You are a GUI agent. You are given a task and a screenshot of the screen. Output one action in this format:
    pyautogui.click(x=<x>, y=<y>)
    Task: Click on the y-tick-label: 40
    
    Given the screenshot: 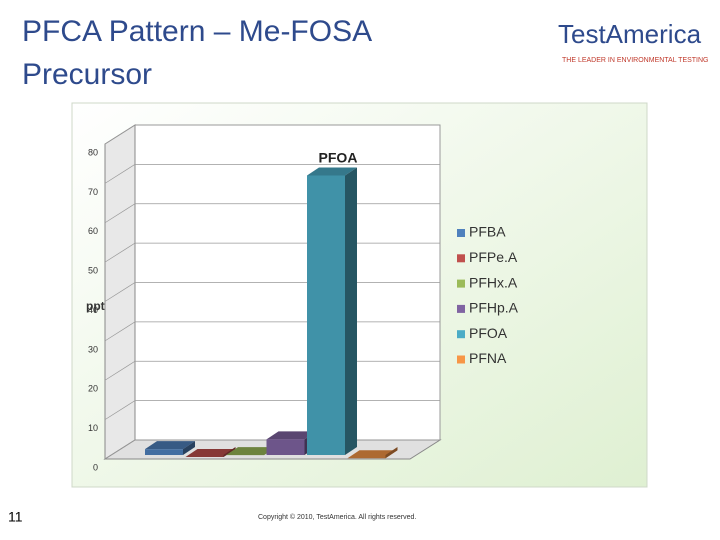 What is the action you would take?
    pyautogui.click(x=93, y=310)
    